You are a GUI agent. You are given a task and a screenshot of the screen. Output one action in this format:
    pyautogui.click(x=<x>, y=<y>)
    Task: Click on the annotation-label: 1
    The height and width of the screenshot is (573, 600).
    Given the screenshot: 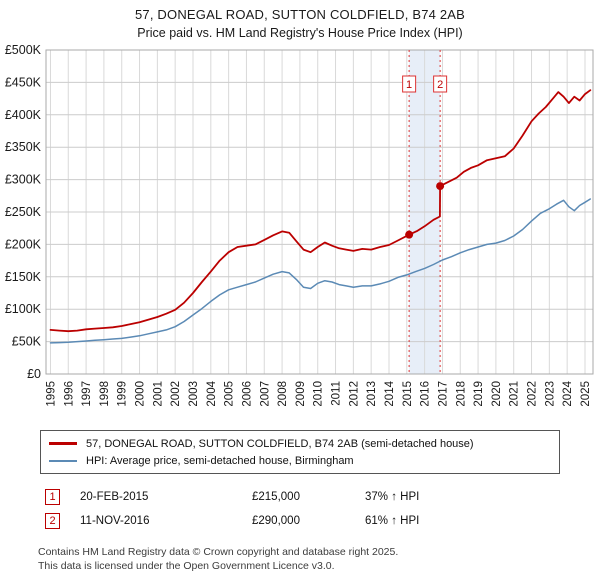 What is the action you would take?
    pyautogui.click(x=409, y=85)
    